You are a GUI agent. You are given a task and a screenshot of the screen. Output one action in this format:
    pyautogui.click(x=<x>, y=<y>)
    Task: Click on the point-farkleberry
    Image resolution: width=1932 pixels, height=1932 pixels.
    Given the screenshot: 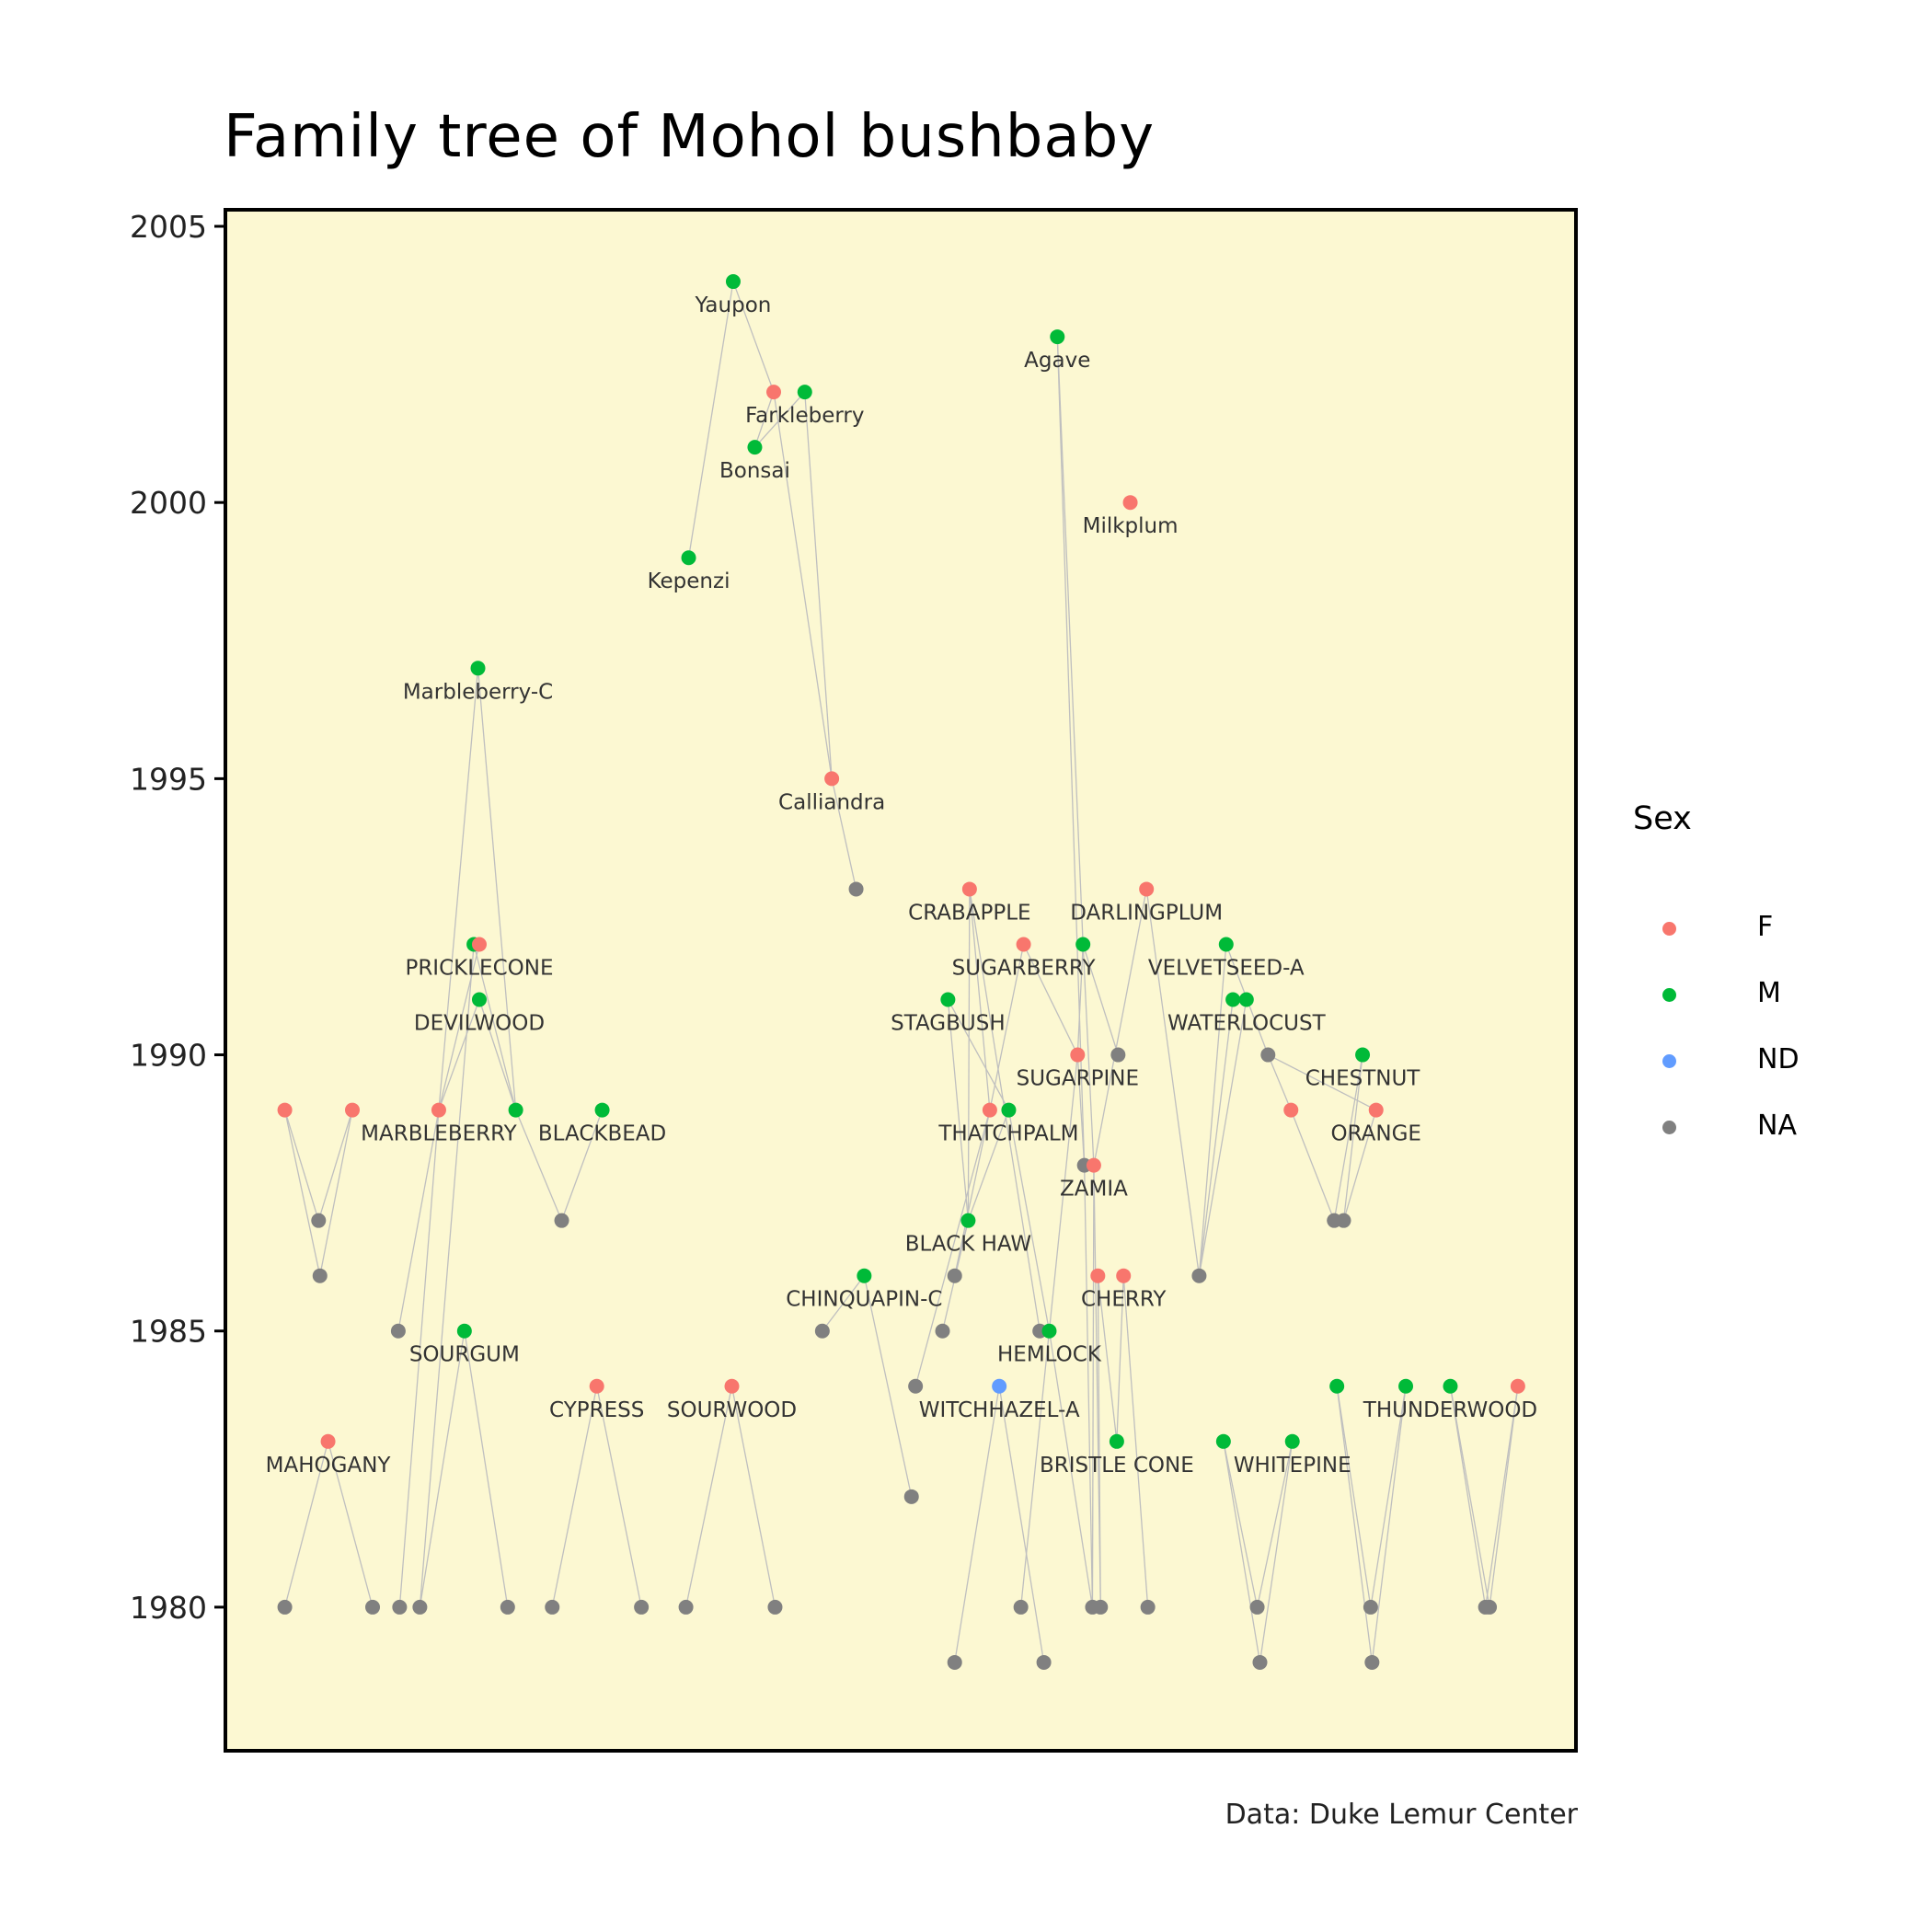 What is the action you would take?
    pyautogui.click(x=804, y=392)
    